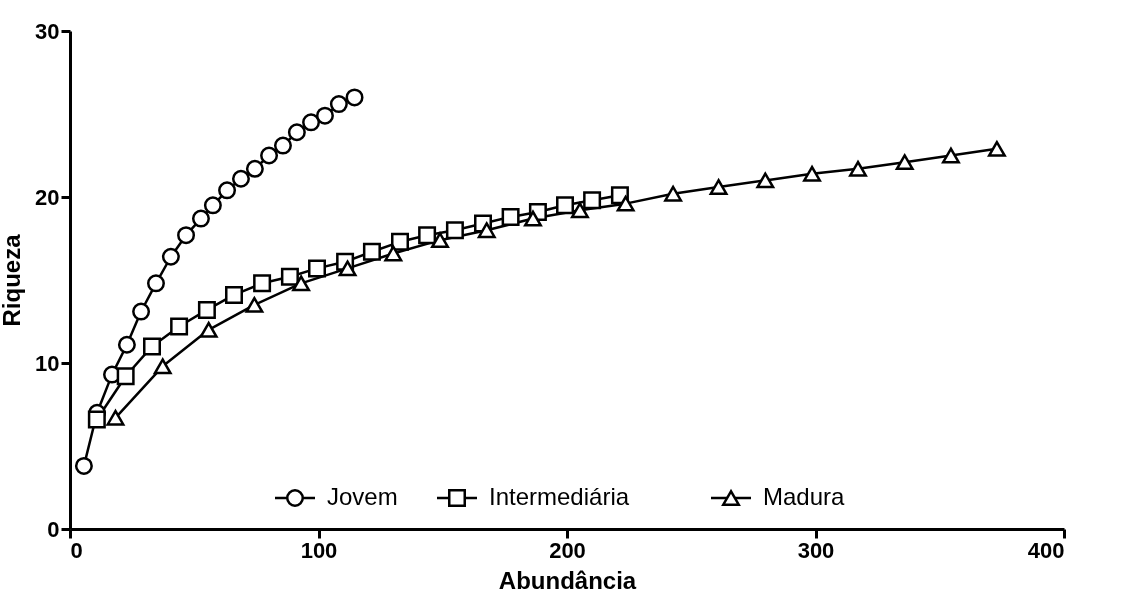  What do you see at coordinates (47, 197) in the screenshot?
I see `y-tick-label: 20` at bounding box center [47, 197].